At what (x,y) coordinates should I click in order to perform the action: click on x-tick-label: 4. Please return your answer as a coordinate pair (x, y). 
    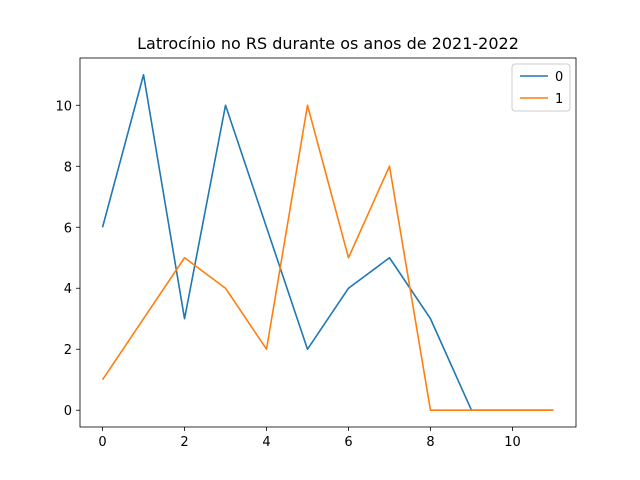
    Looking at the image, I should click on (266, 442).